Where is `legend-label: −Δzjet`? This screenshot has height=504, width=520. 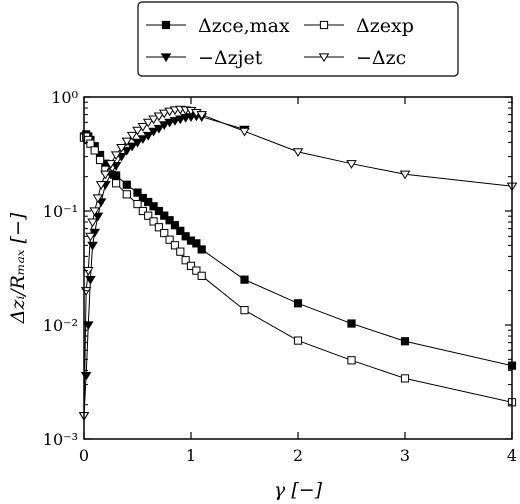 legend-label: −Δzjet is located at coordinates (230, 58).